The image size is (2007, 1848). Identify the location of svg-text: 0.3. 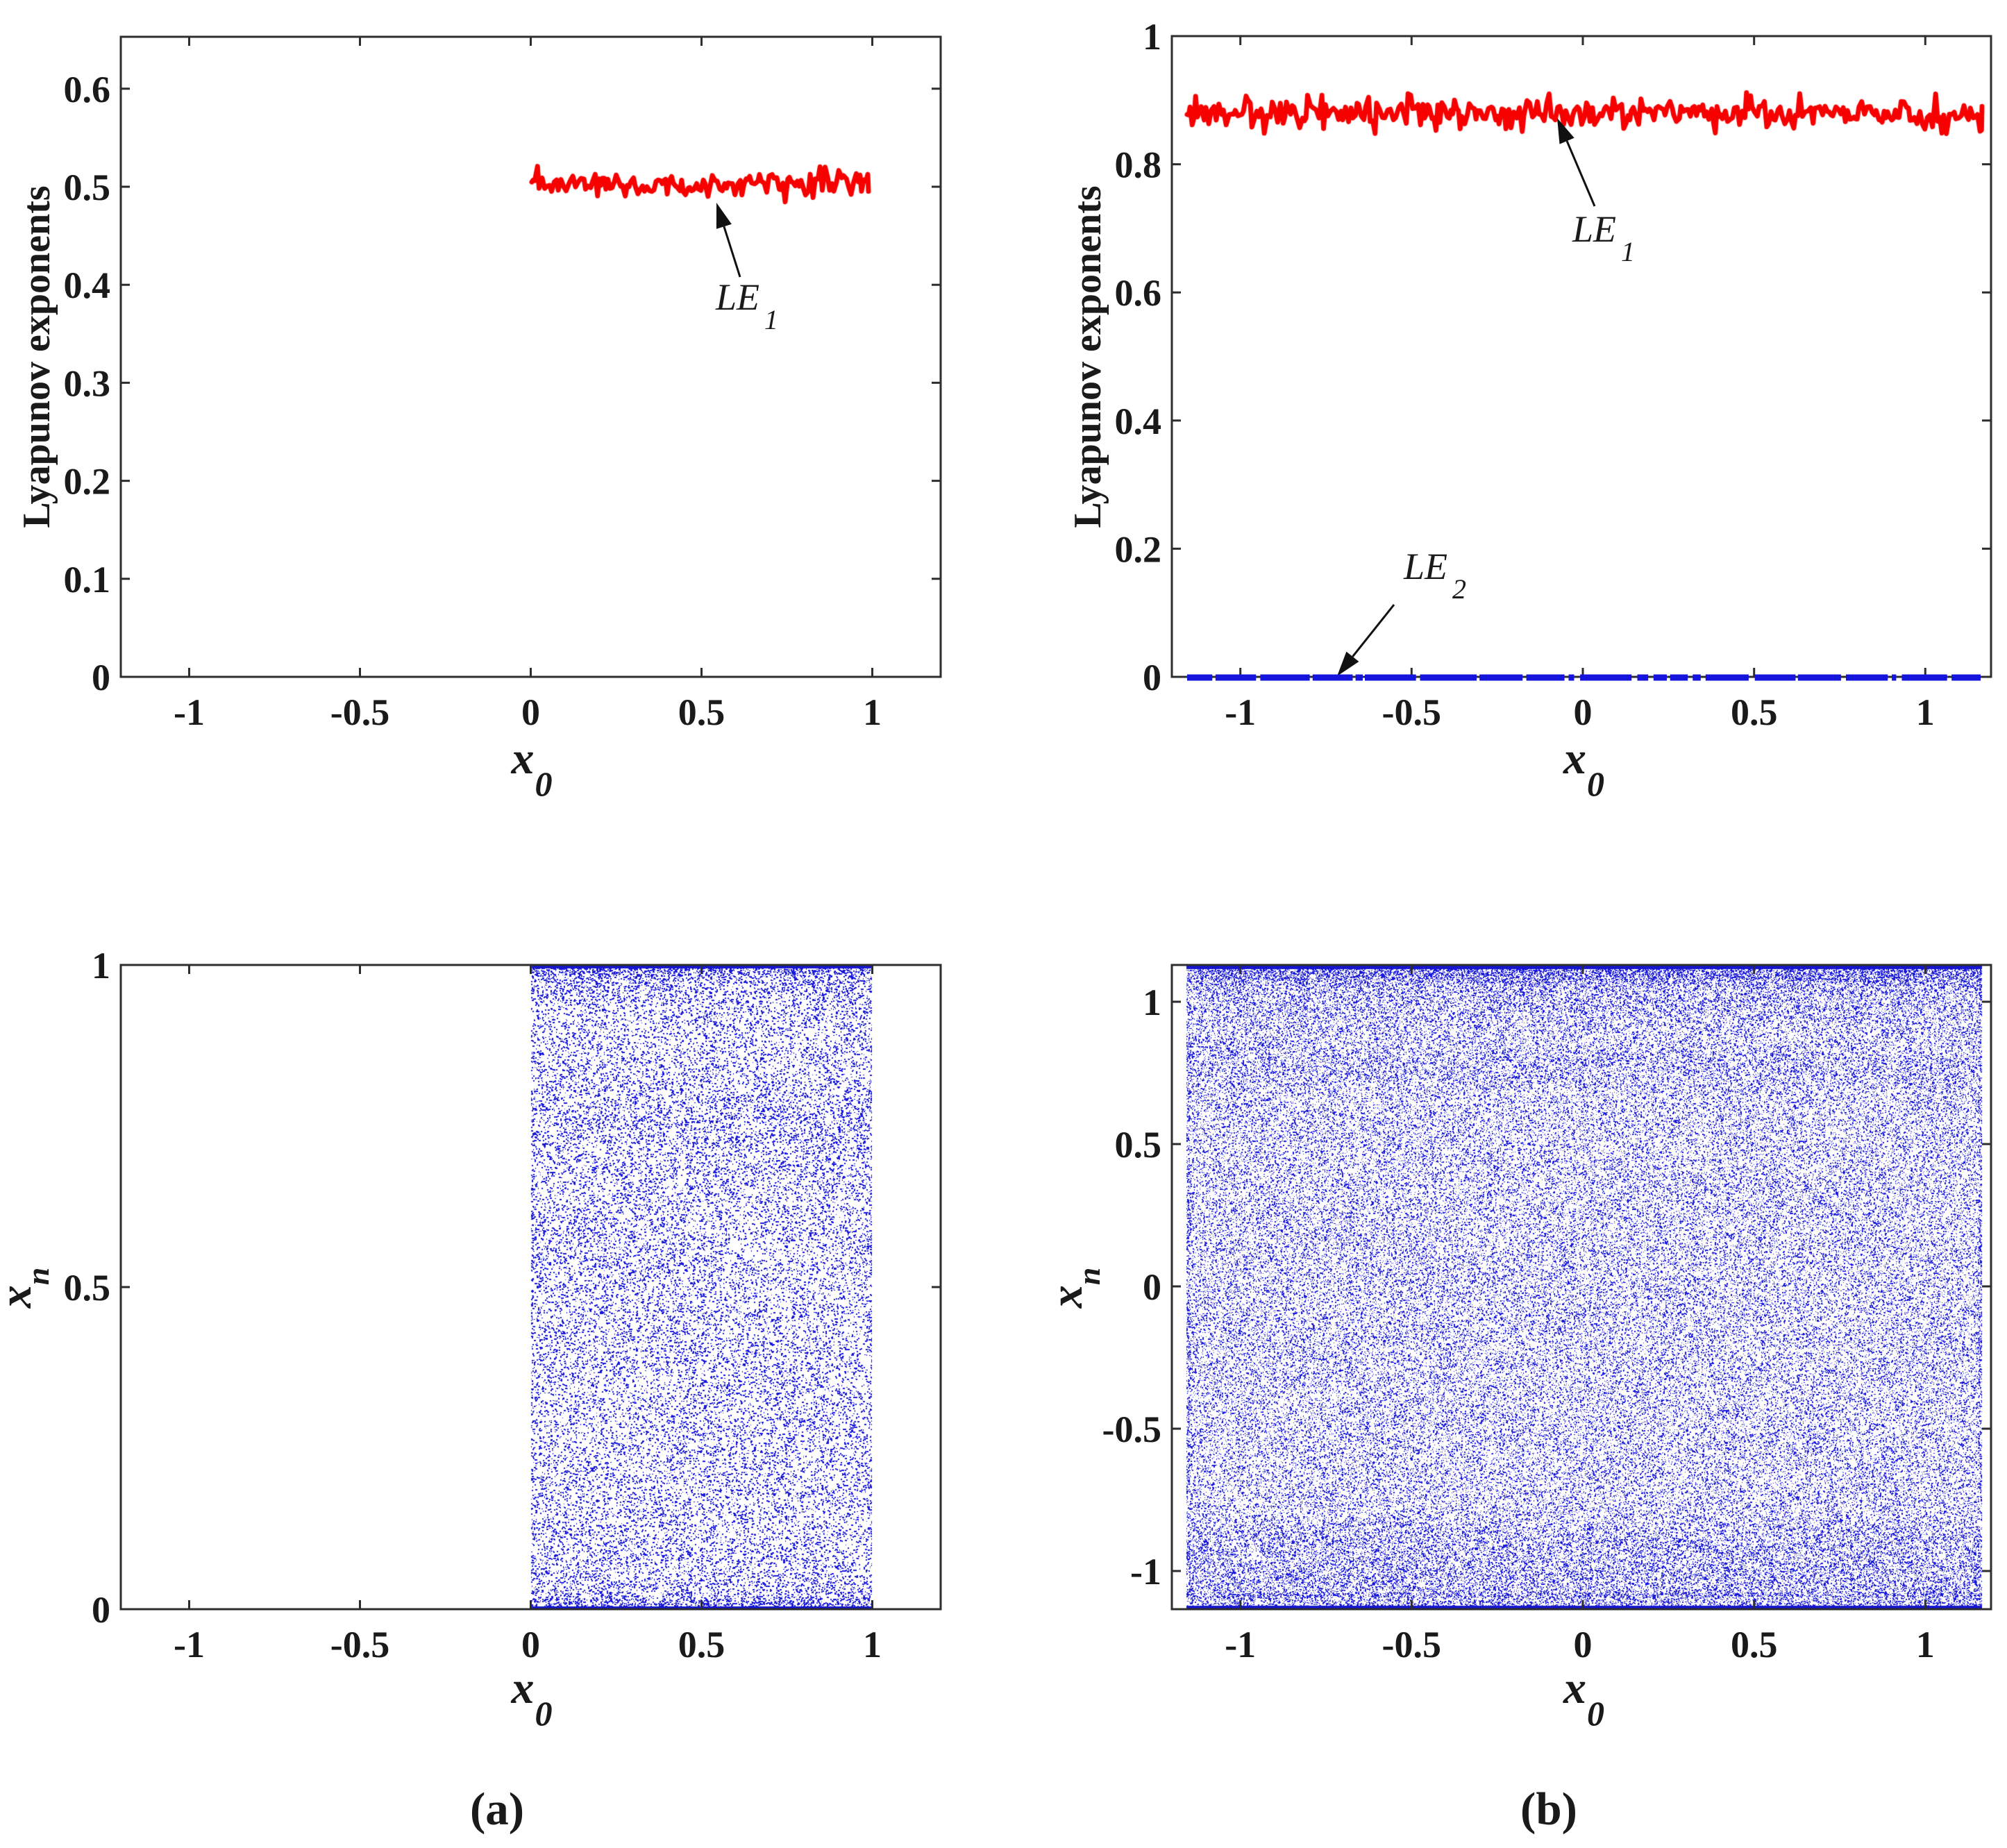
(88, 383).